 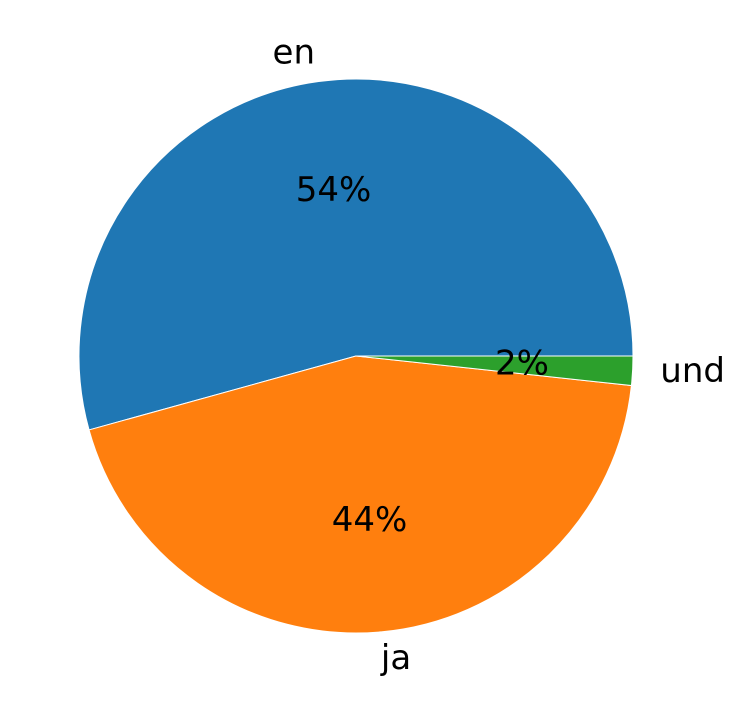 What do you see at coordinates (294, 53) in the screenshot?
I see `slice-label-en: en` at bounding box center [294, 53].